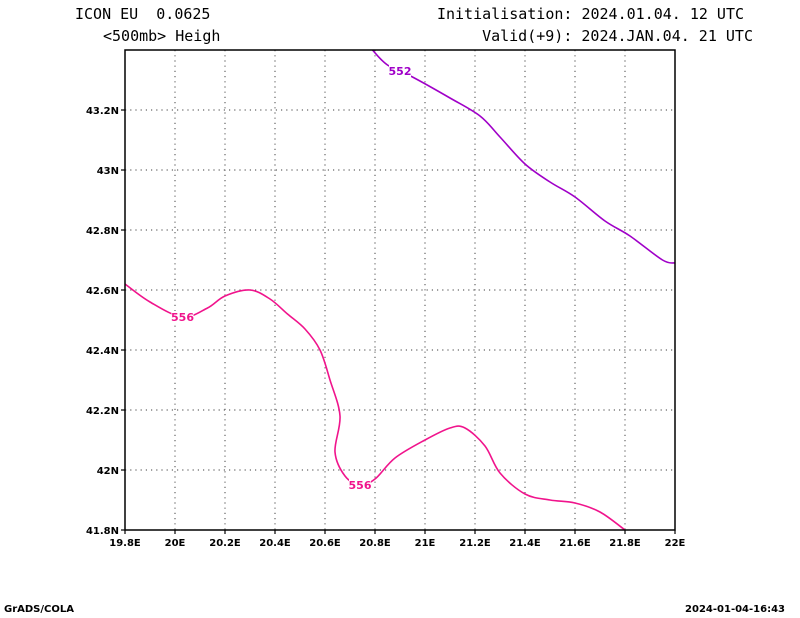  What do you see at coordinates (102, 411) in the screenshot?
I see `y-tick-label: 42.2N` at bounding box center [102, 411].